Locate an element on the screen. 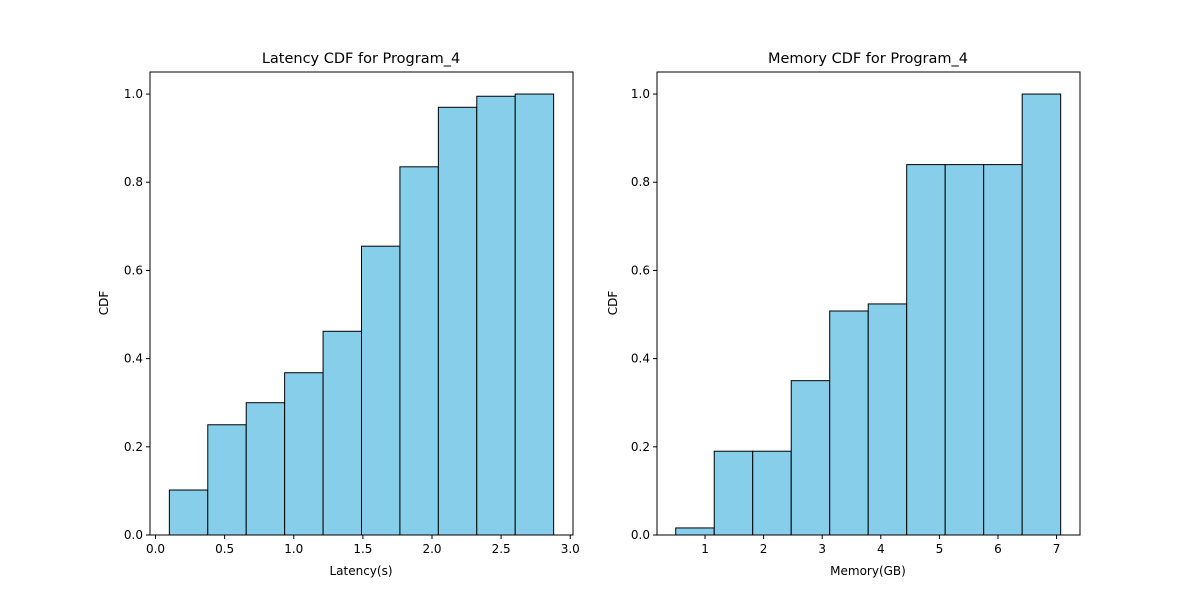 The image size is (1200, 600). latency-y-tick-label: 1.0 is located at coordinates (133, 94).